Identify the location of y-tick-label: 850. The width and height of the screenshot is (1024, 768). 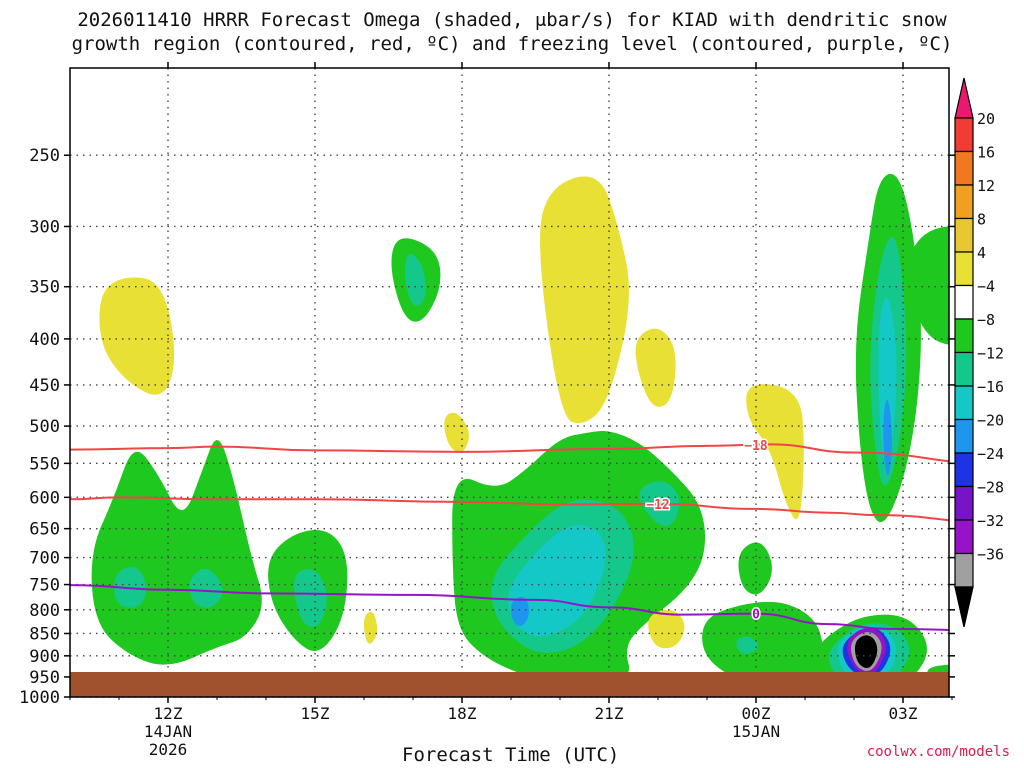
(44, 634).